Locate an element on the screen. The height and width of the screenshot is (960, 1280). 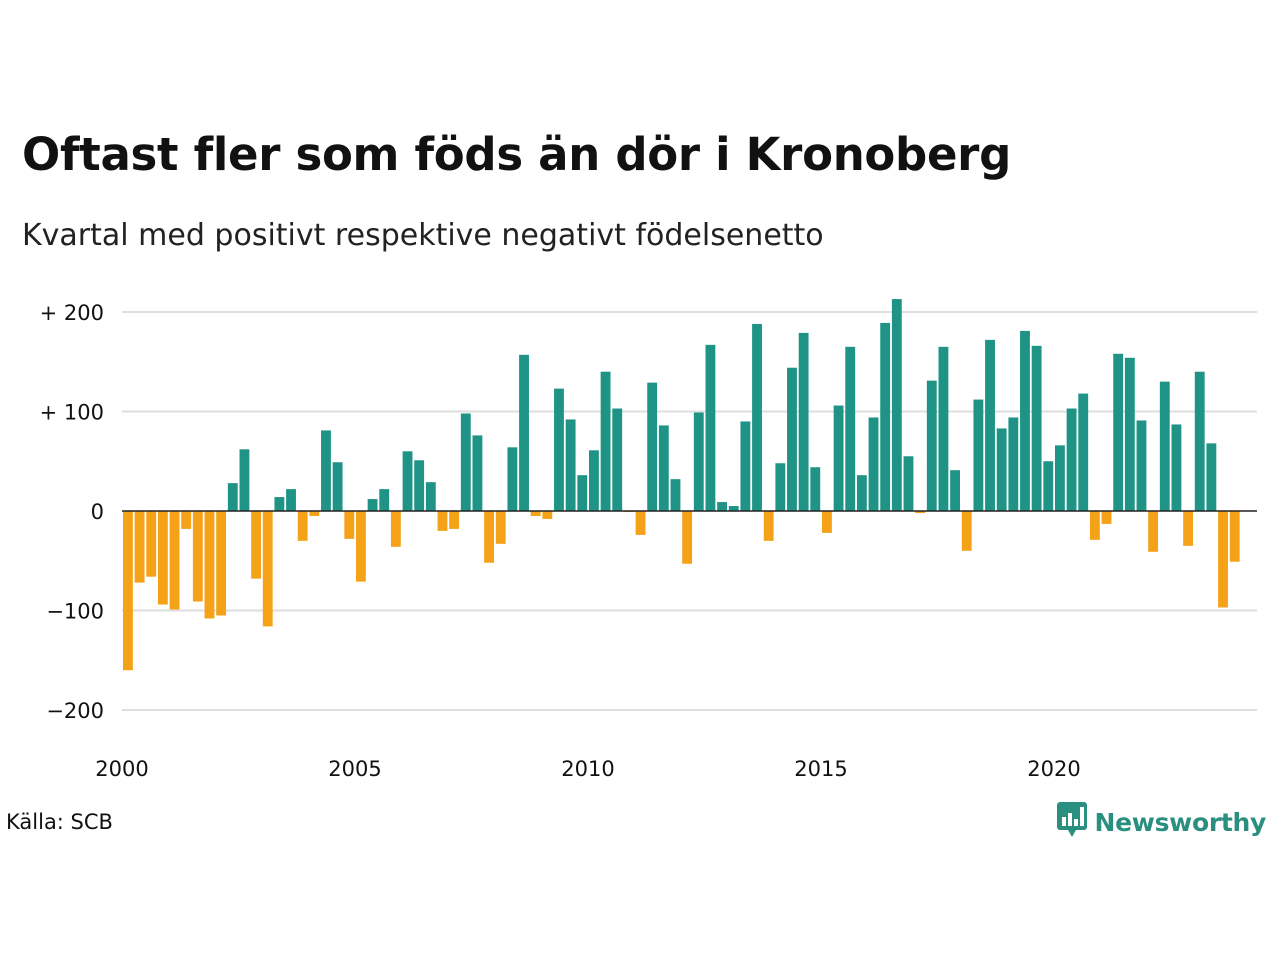
chart-title: Oftast fler som föds än dör i Kronoberg is located at coordinates (516, 154).